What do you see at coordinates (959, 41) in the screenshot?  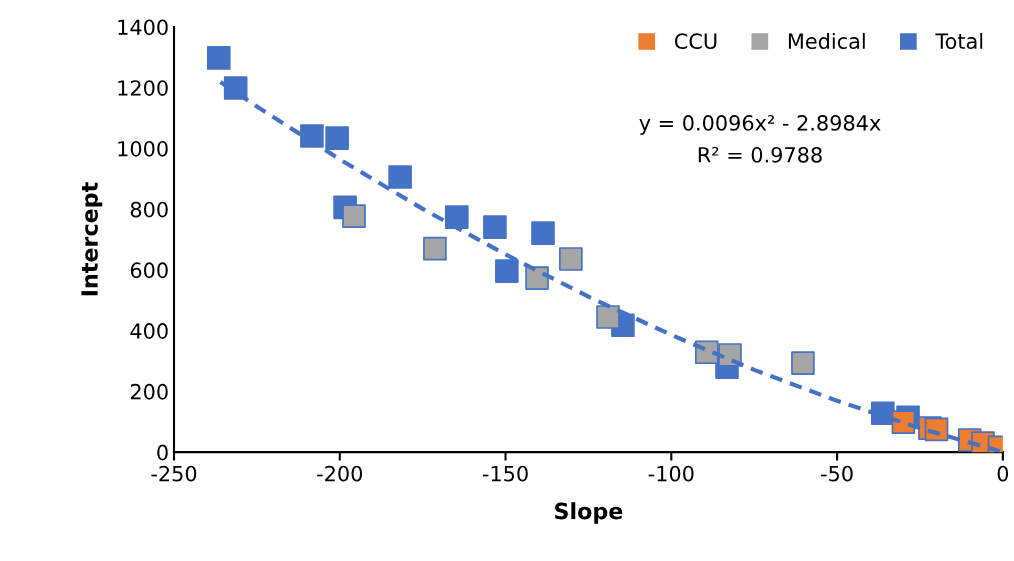 I see `legend-label: Total` at bounding box center [959, 41].